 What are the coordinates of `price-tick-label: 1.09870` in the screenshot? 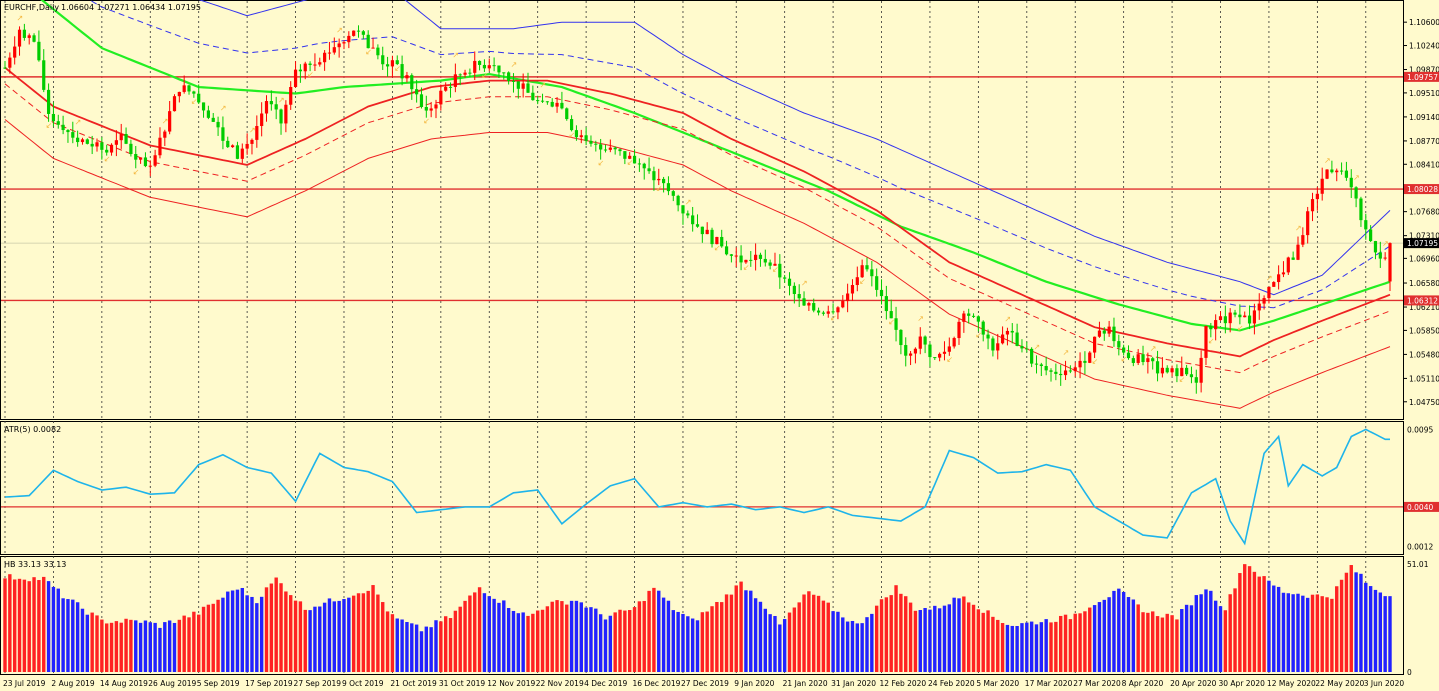 It's located at (1424, 70).